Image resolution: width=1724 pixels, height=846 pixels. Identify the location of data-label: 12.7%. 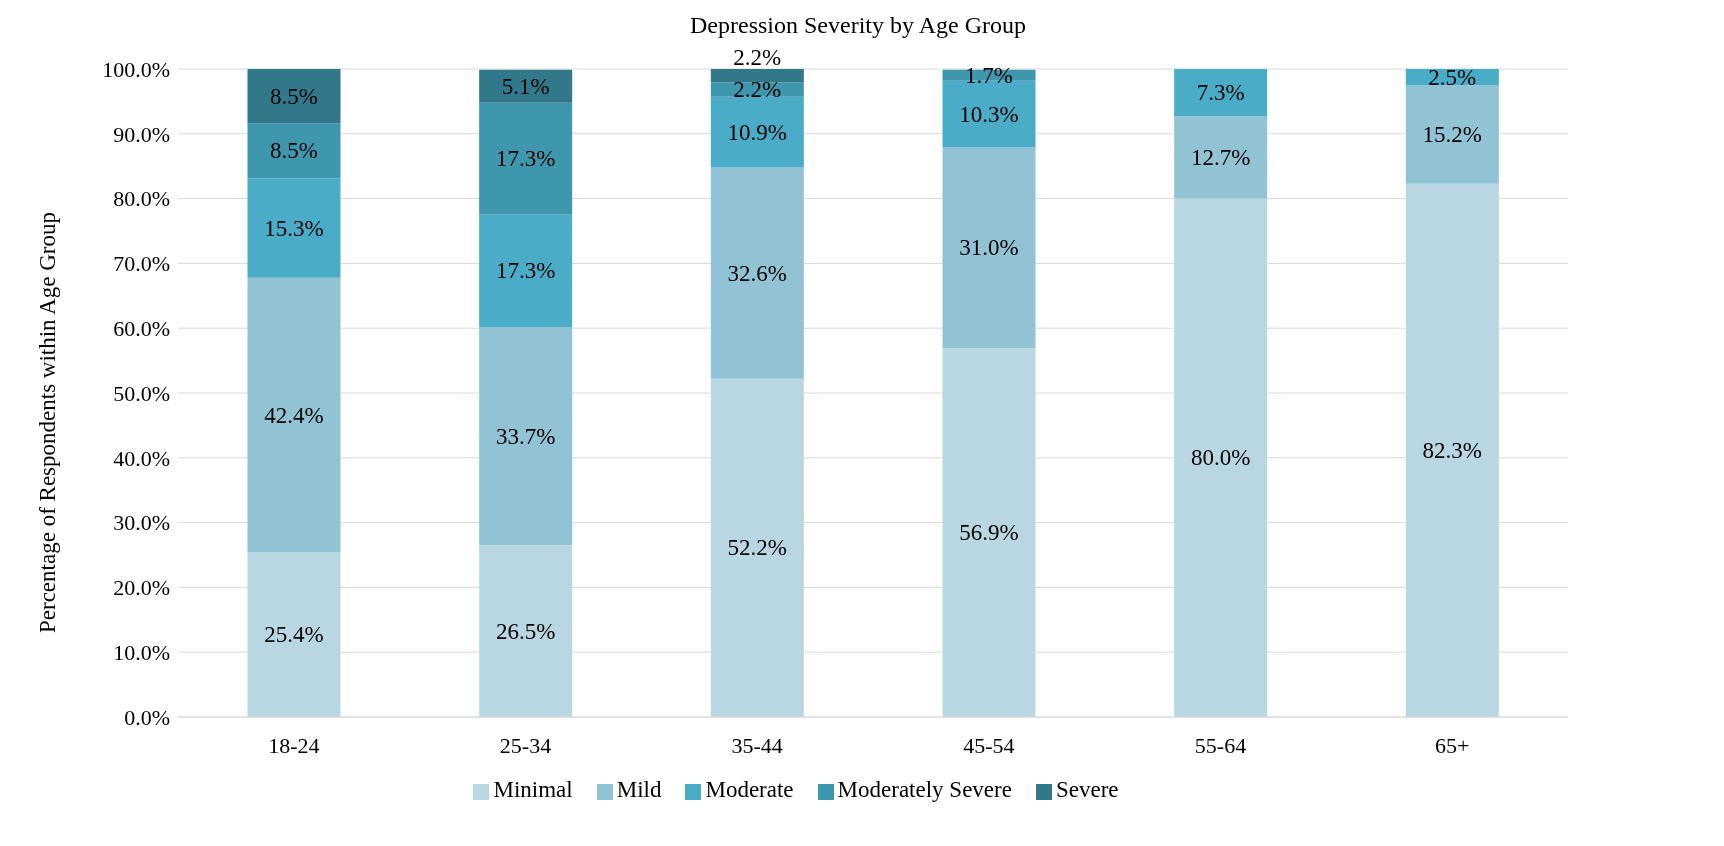
(1220, 157).